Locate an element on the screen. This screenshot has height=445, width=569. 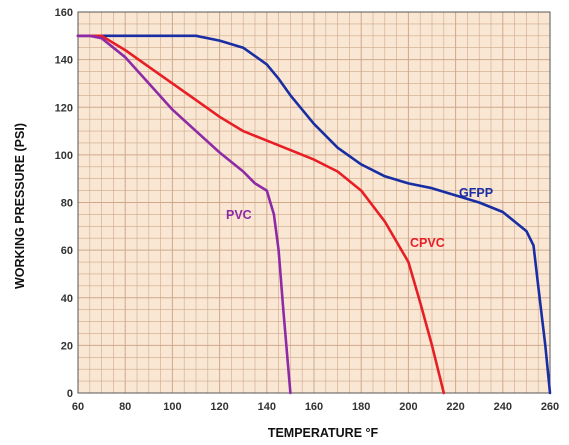
x-tick-label: 220 is located at coordinates (455, 407).